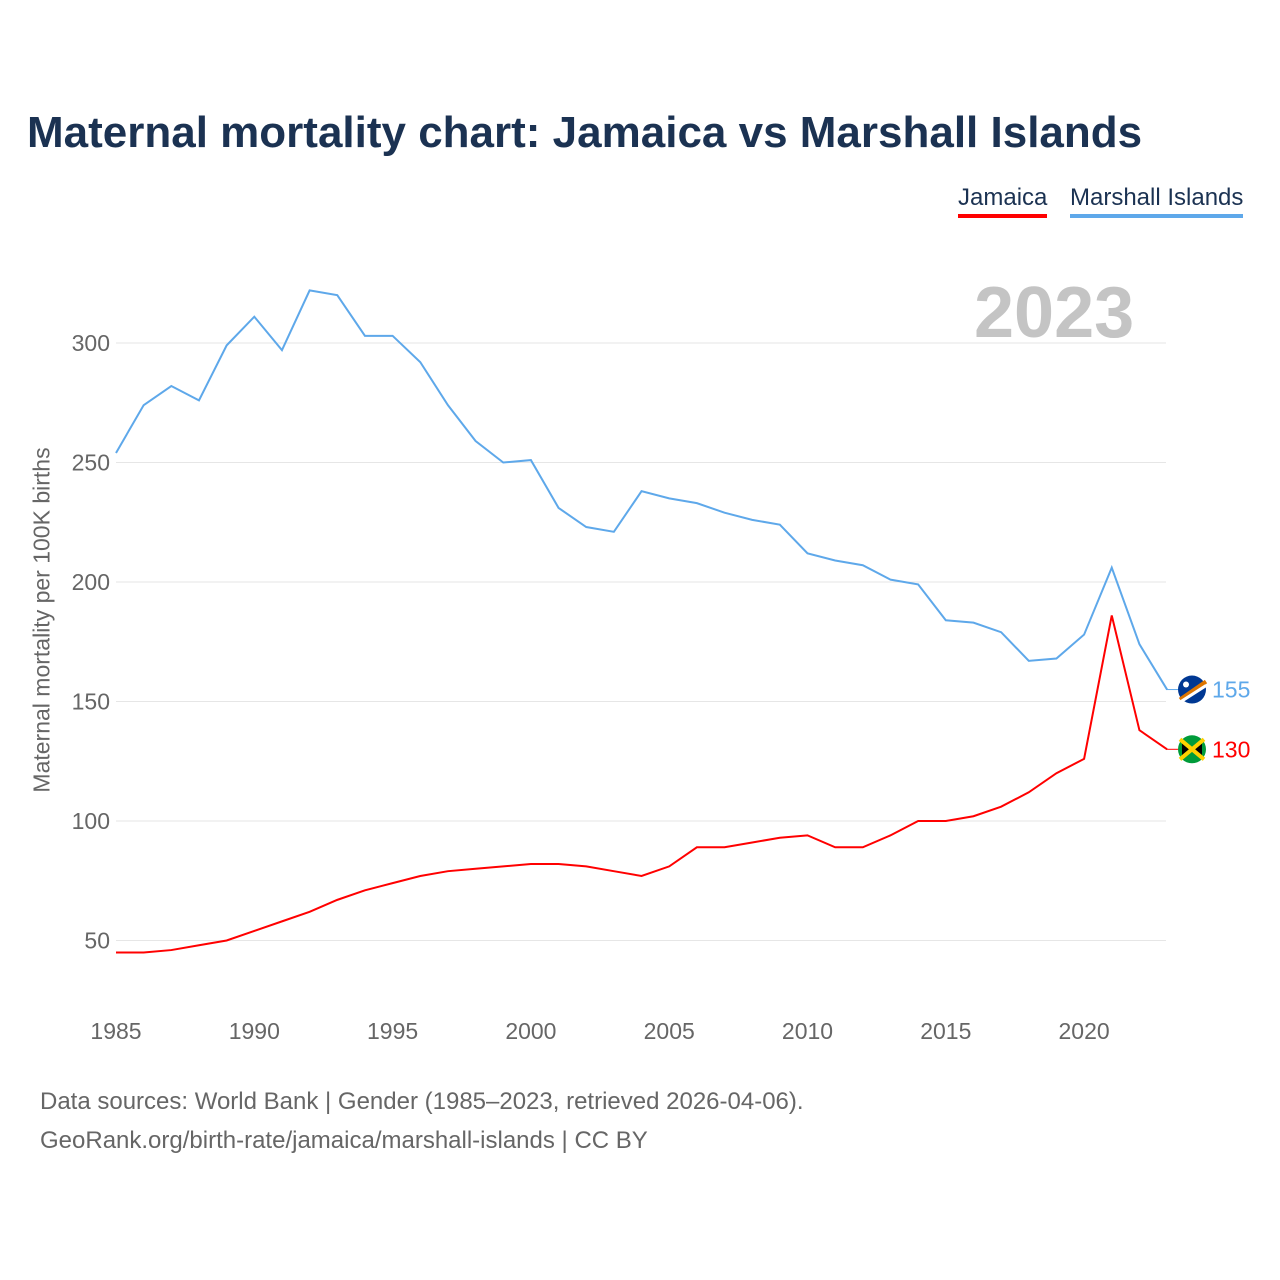 This screenshot has width=1280, height=1280. I want to click on y-tick-label: 150, so click(91, 702).